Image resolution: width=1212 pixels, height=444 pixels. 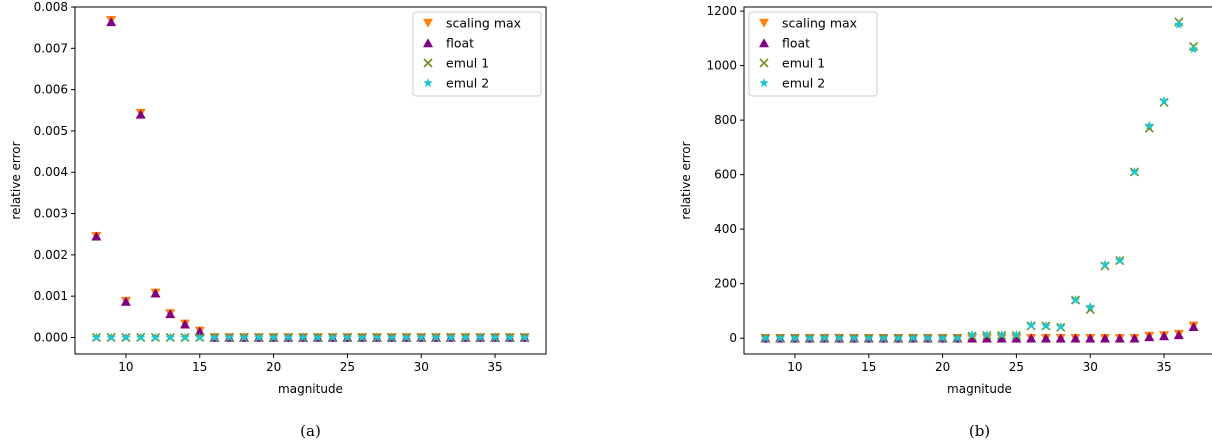 I want to click on caption-a: (a), so click(x=310, y=431).